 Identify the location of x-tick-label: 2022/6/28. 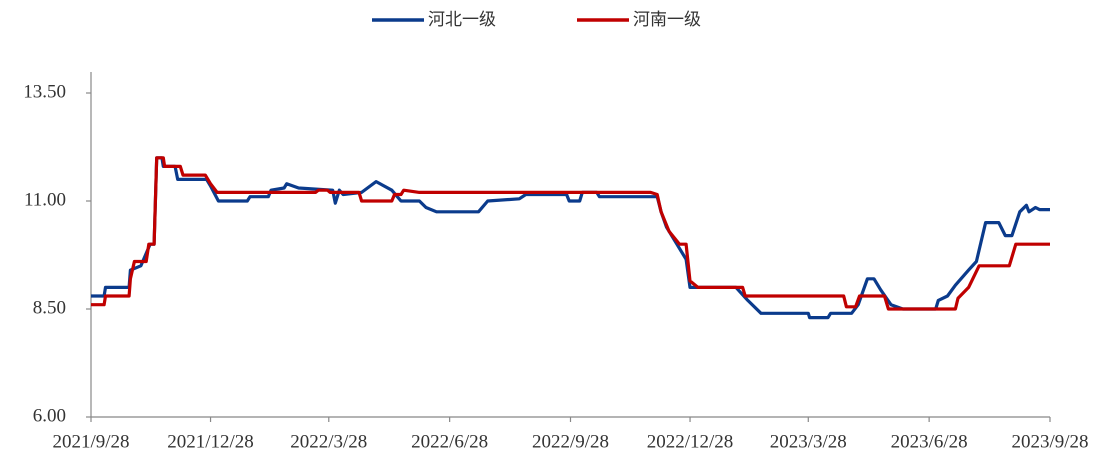
(449, 441).